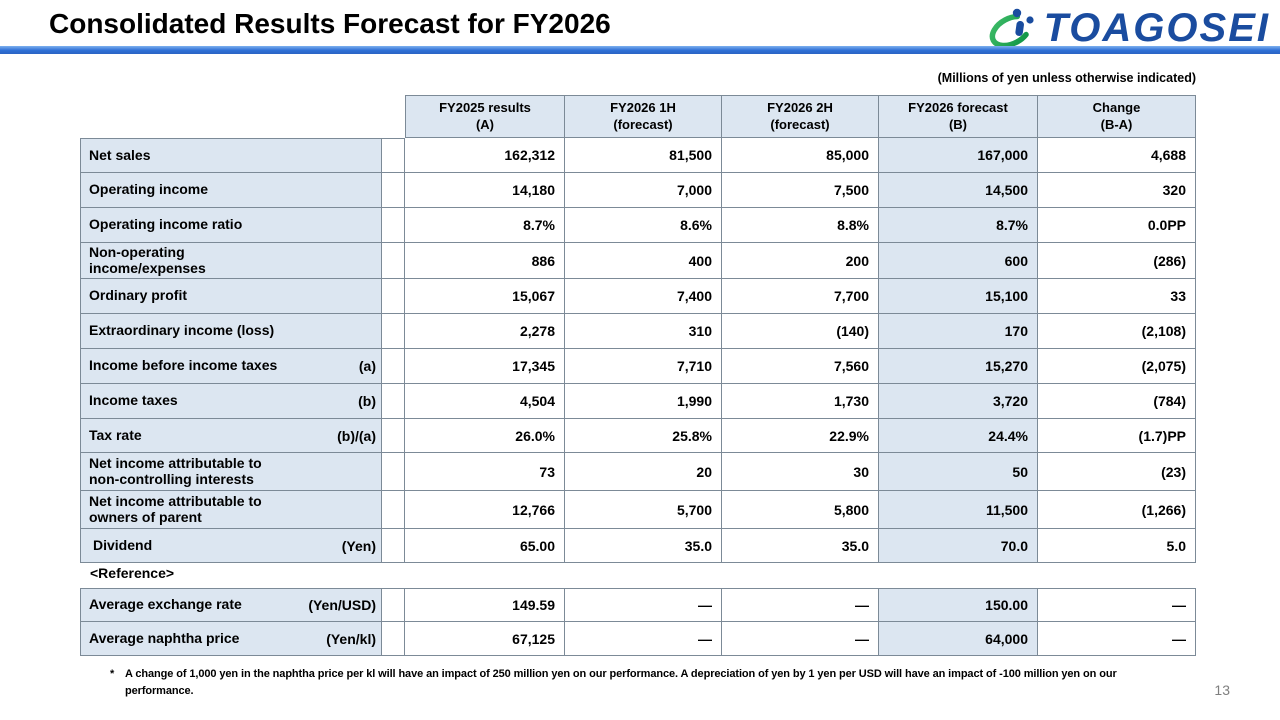 This screenshot has height=720, width=1280. I want to click on page-title: Consolidated Results Forecast for FY2026, so click(330, 23).